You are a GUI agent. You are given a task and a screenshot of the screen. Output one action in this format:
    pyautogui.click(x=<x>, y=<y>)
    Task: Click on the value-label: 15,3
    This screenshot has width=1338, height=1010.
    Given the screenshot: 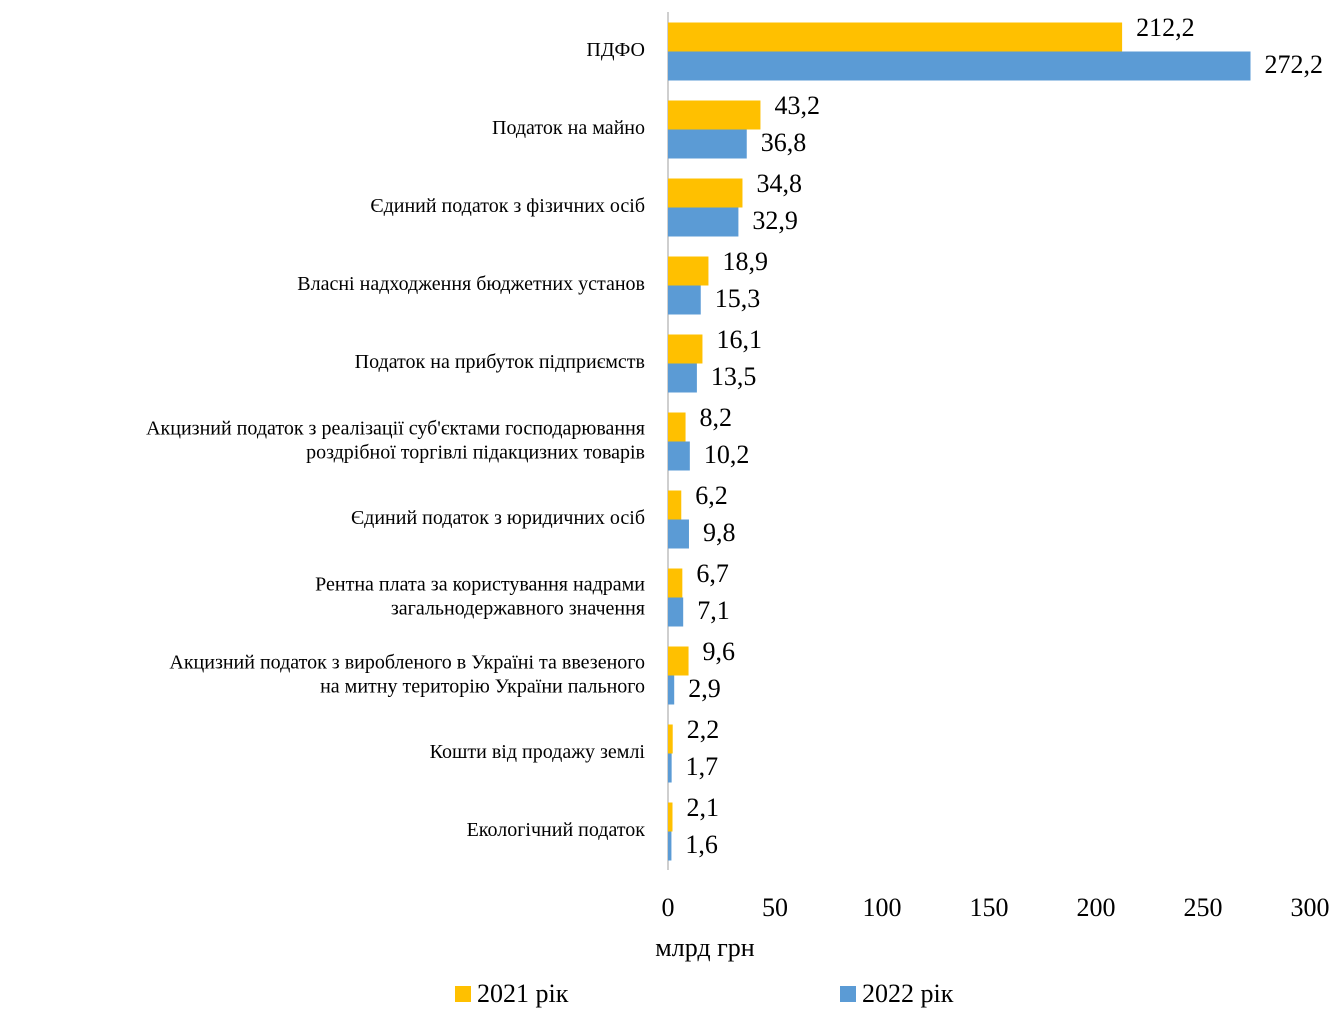 What is the action you would take?
    pyautogui.click(x=738, y=298)
    